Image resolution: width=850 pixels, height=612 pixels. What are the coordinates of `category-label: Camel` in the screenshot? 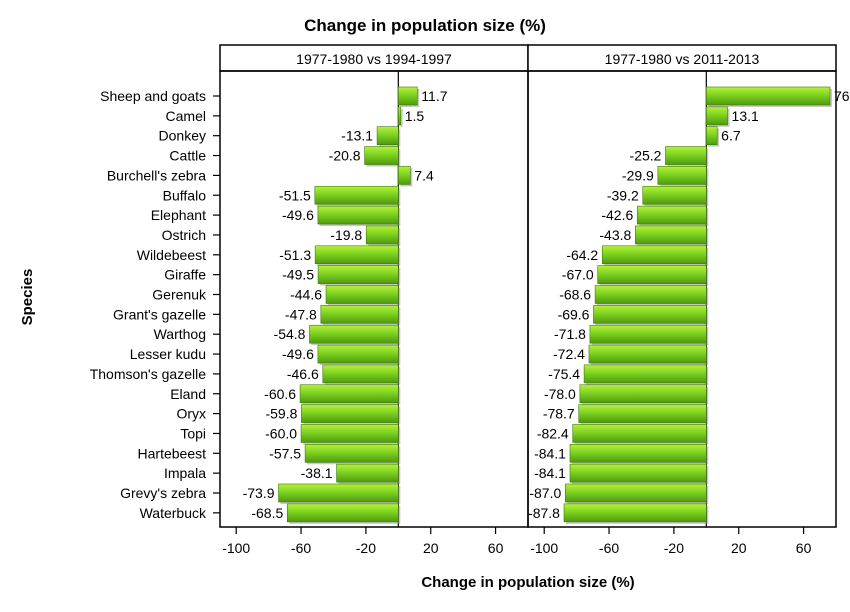 It's located at (186, 116).